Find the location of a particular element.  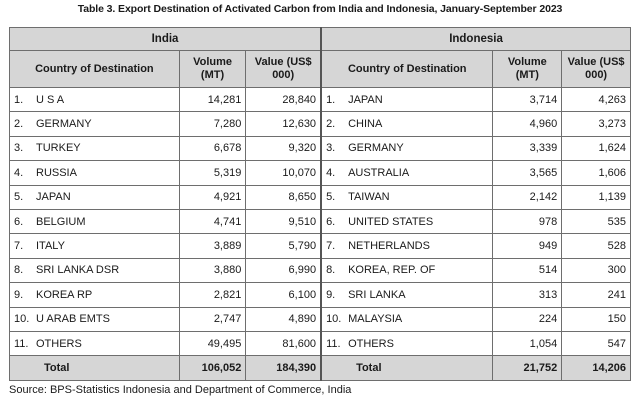

indonesia-country-cell: 3. GERMANY is located at coordinates (407, 148).